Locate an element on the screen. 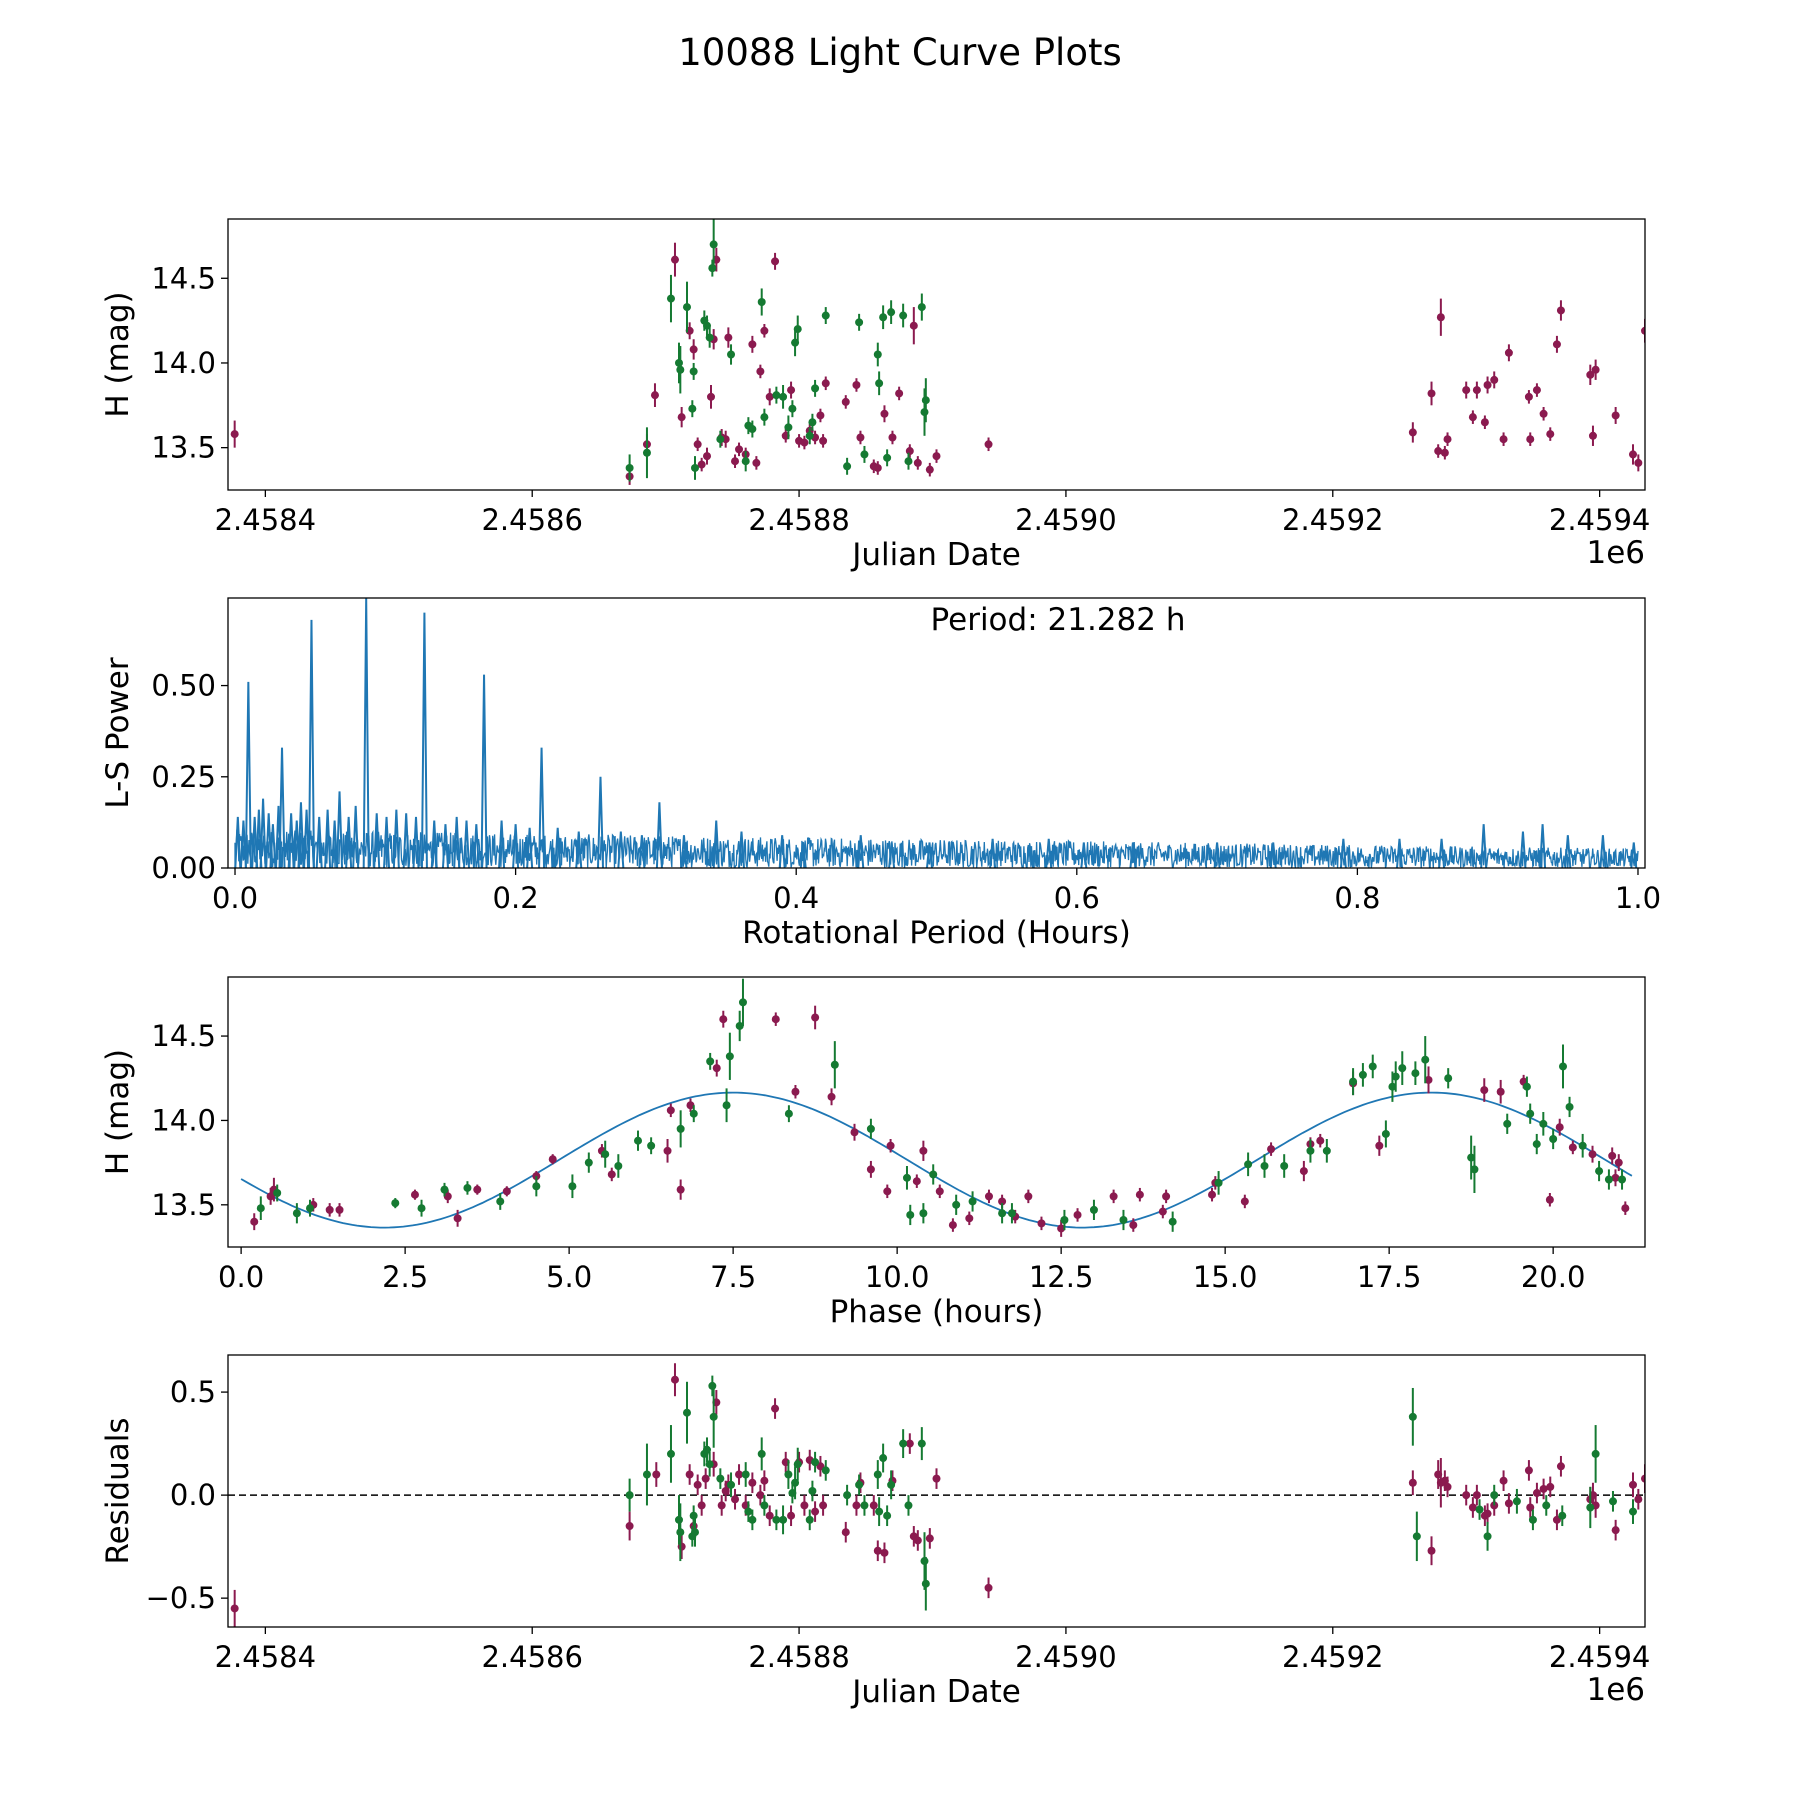 Image resolution: width=1800 pixels, height=1800 pixels. y-axis-label: Residuals is located at coordinates (118, 1490).